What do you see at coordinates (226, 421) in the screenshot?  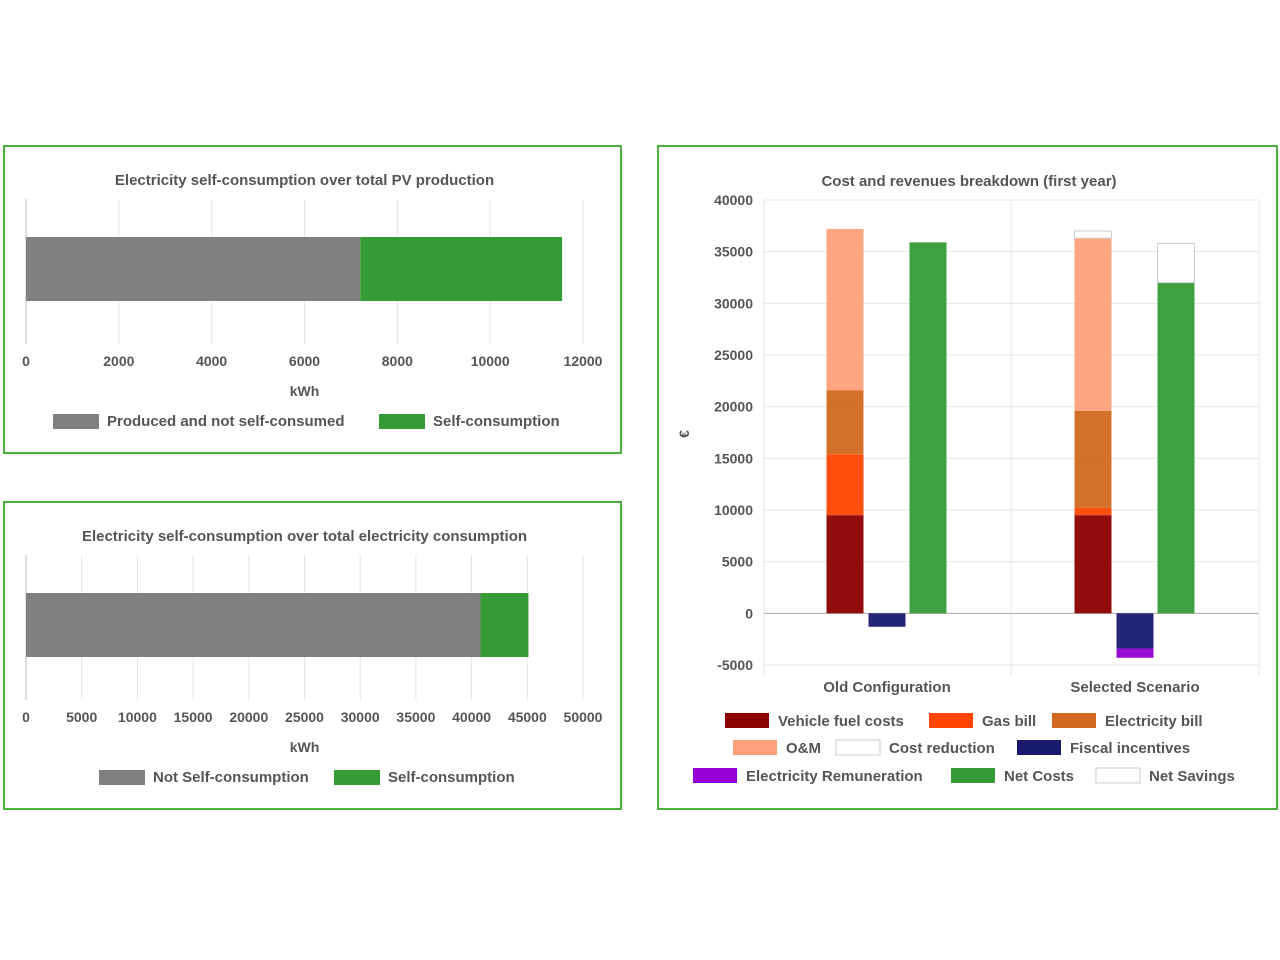 I see `legend-label-produced-and-not-self-consumed: Produced and not self-consumed` at bounding box center [226, 421].